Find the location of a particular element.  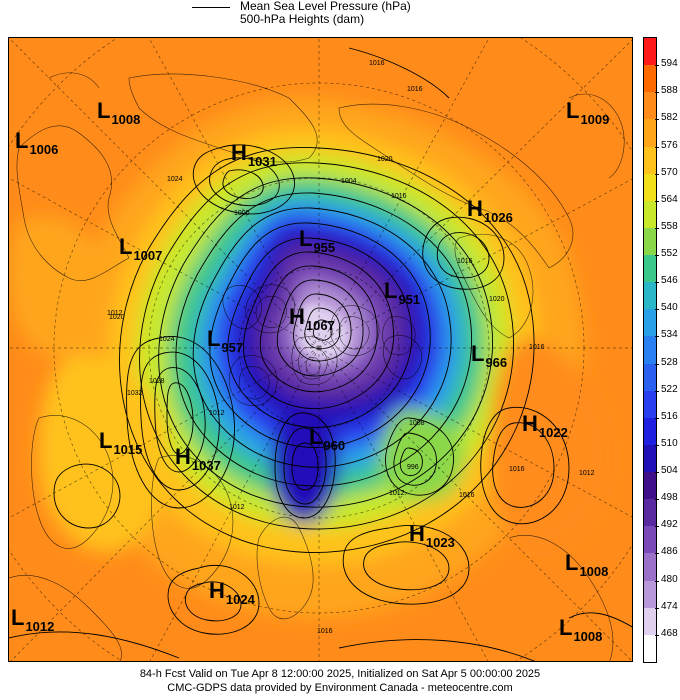

inner-vortex-isobars is located at coordinates (322, 345).